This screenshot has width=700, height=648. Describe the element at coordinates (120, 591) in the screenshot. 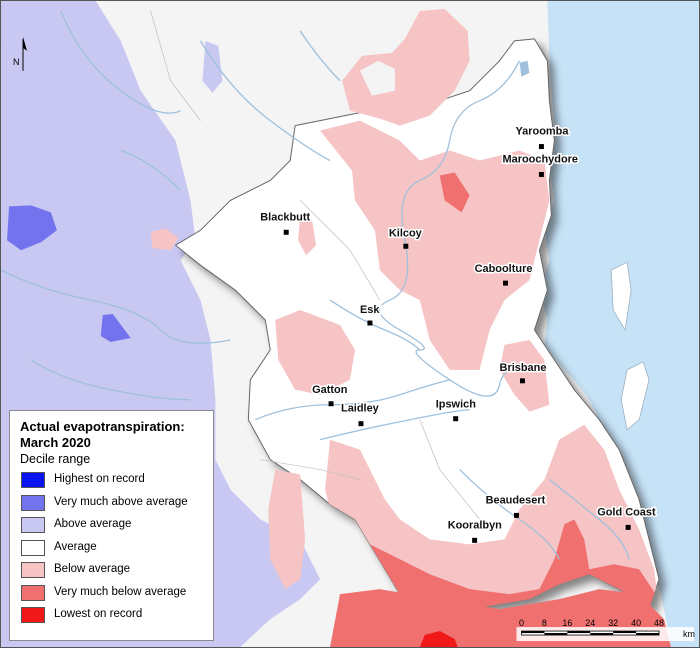

I see `legend-label: Very much below average` at that location.